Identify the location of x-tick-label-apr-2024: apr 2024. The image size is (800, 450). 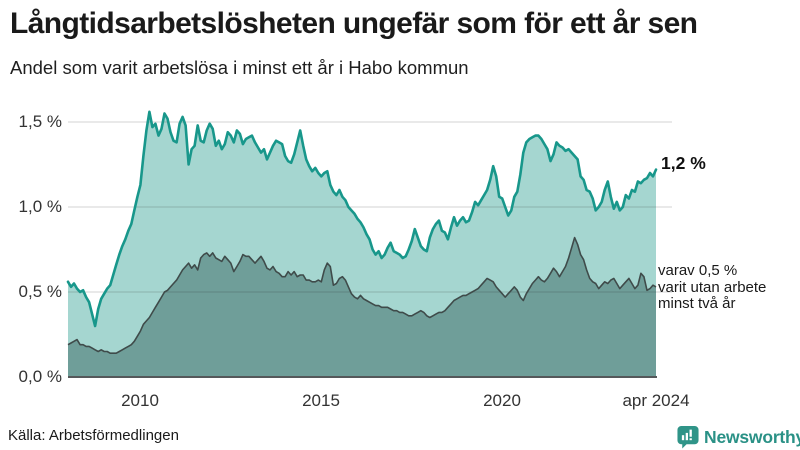
(656, 400).